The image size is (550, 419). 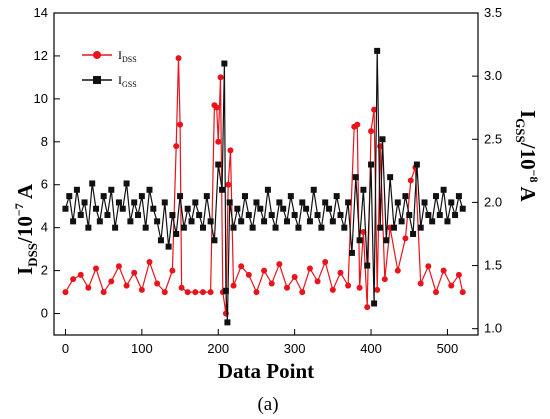 What do you see at coordinates (44, 227) in the screenshot?
I see `y-left-tick-label: 4` at bounding box center [44, 227].